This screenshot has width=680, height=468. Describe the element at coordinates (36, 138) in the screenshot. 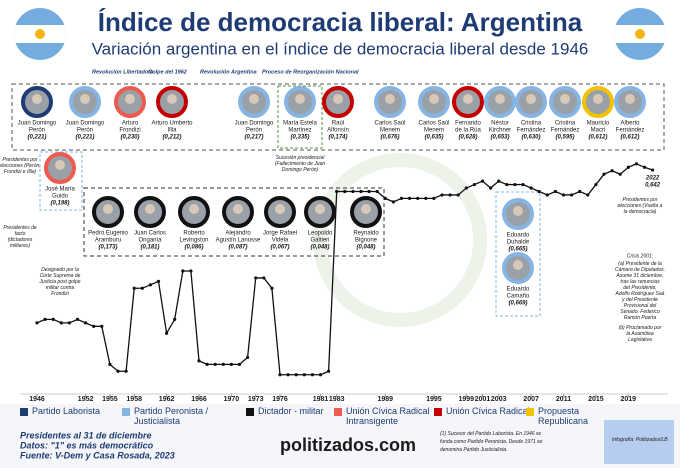

I see `president-index: (0,221)` at that location.